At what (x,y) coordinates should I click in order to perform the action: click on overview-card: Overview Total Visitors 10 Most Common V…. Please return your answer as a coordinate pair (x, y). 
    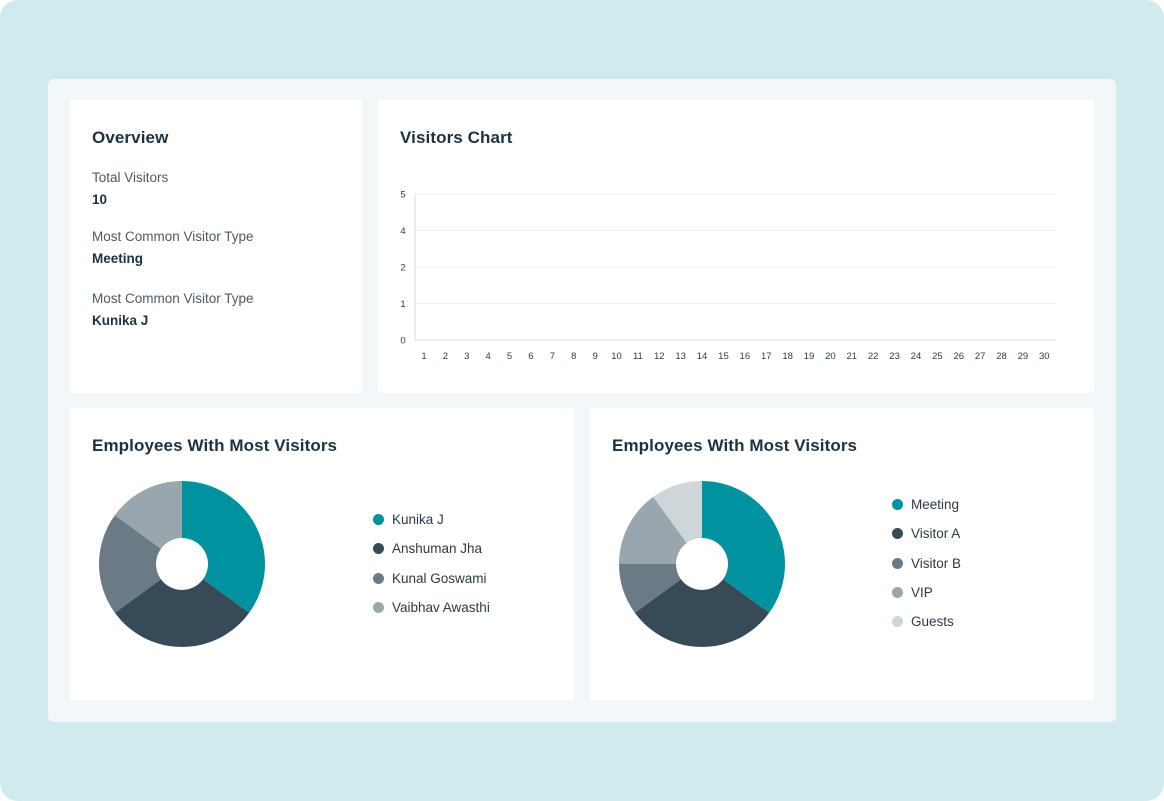
    Looking at the image, I should click on (216, 246).